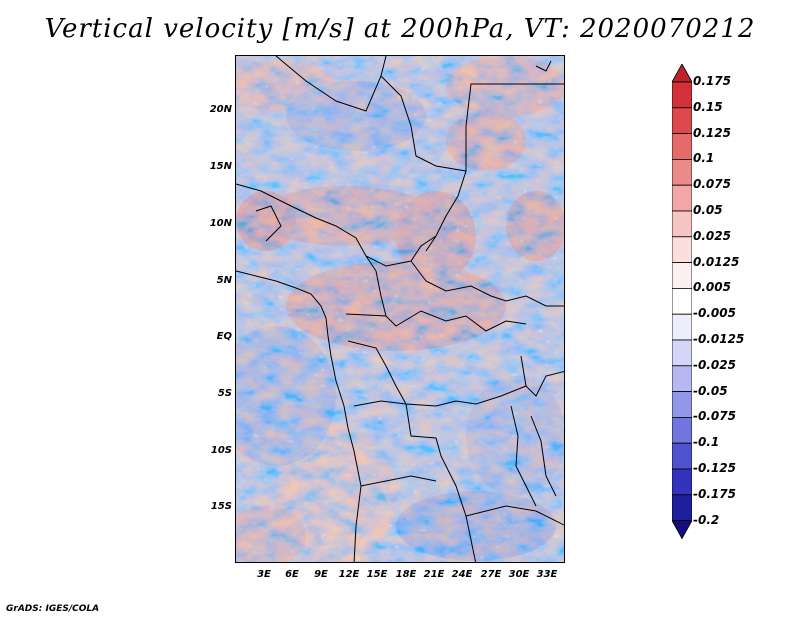 This screenshot has height=618, width=800. What do you see at coordinates (547, 574) in the screenshot?
I see `lon-label-33e: 33E` at bounding box center [547, 574].